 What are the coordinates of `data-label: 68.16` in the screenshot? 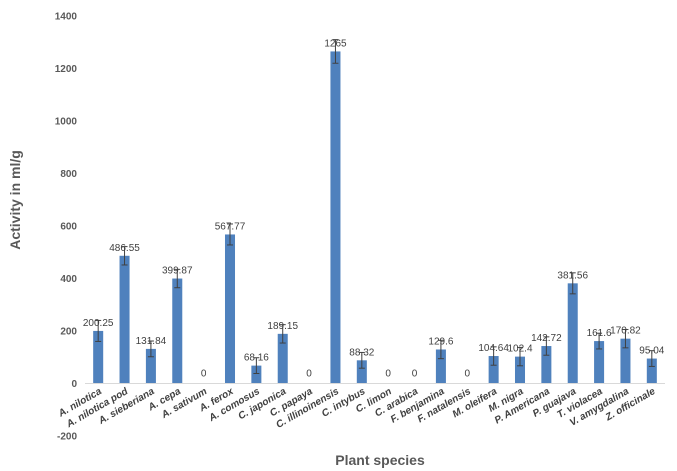 It's located at (256, 358).